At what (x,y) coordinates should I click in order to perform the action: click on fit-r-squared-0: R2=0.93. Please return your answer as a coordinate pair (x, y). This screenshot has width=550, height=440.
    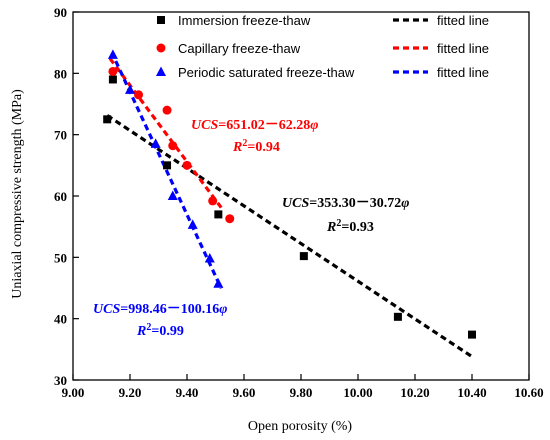
    Looking at the image, I should click on (350, 227).